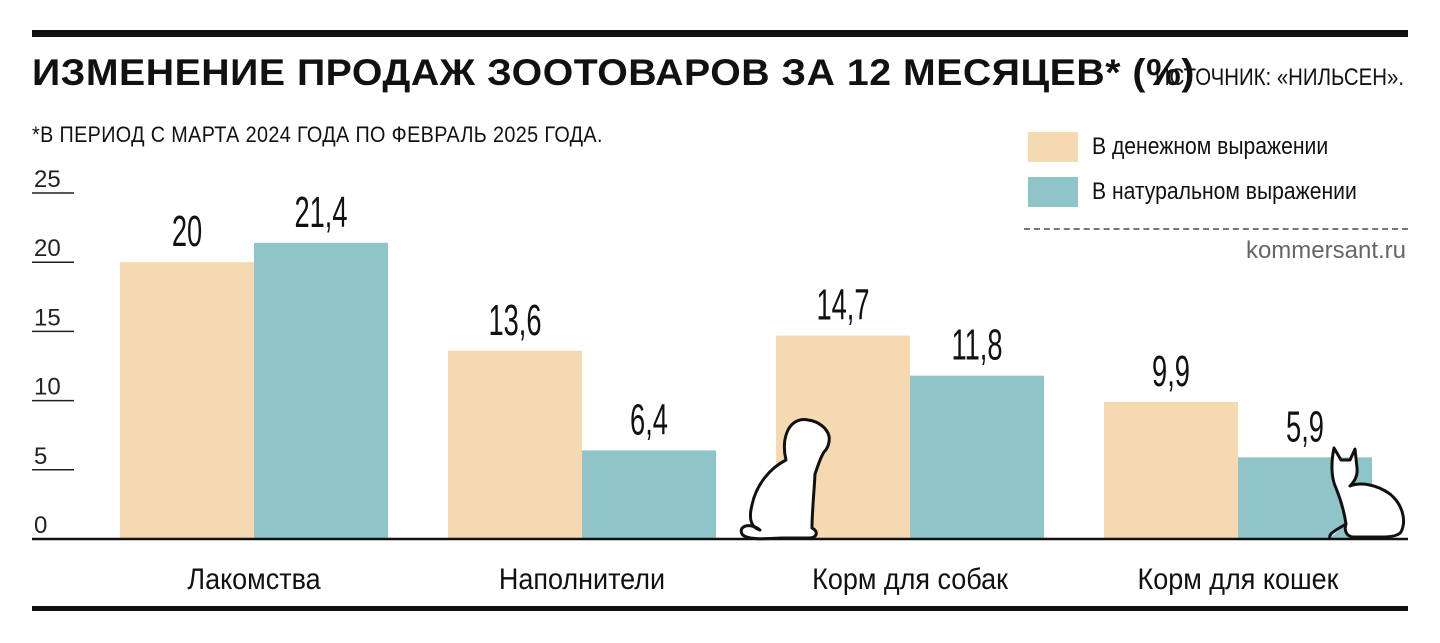  I want to click on legend-label-natural: В натуральном выражении, so click(1224, 191).